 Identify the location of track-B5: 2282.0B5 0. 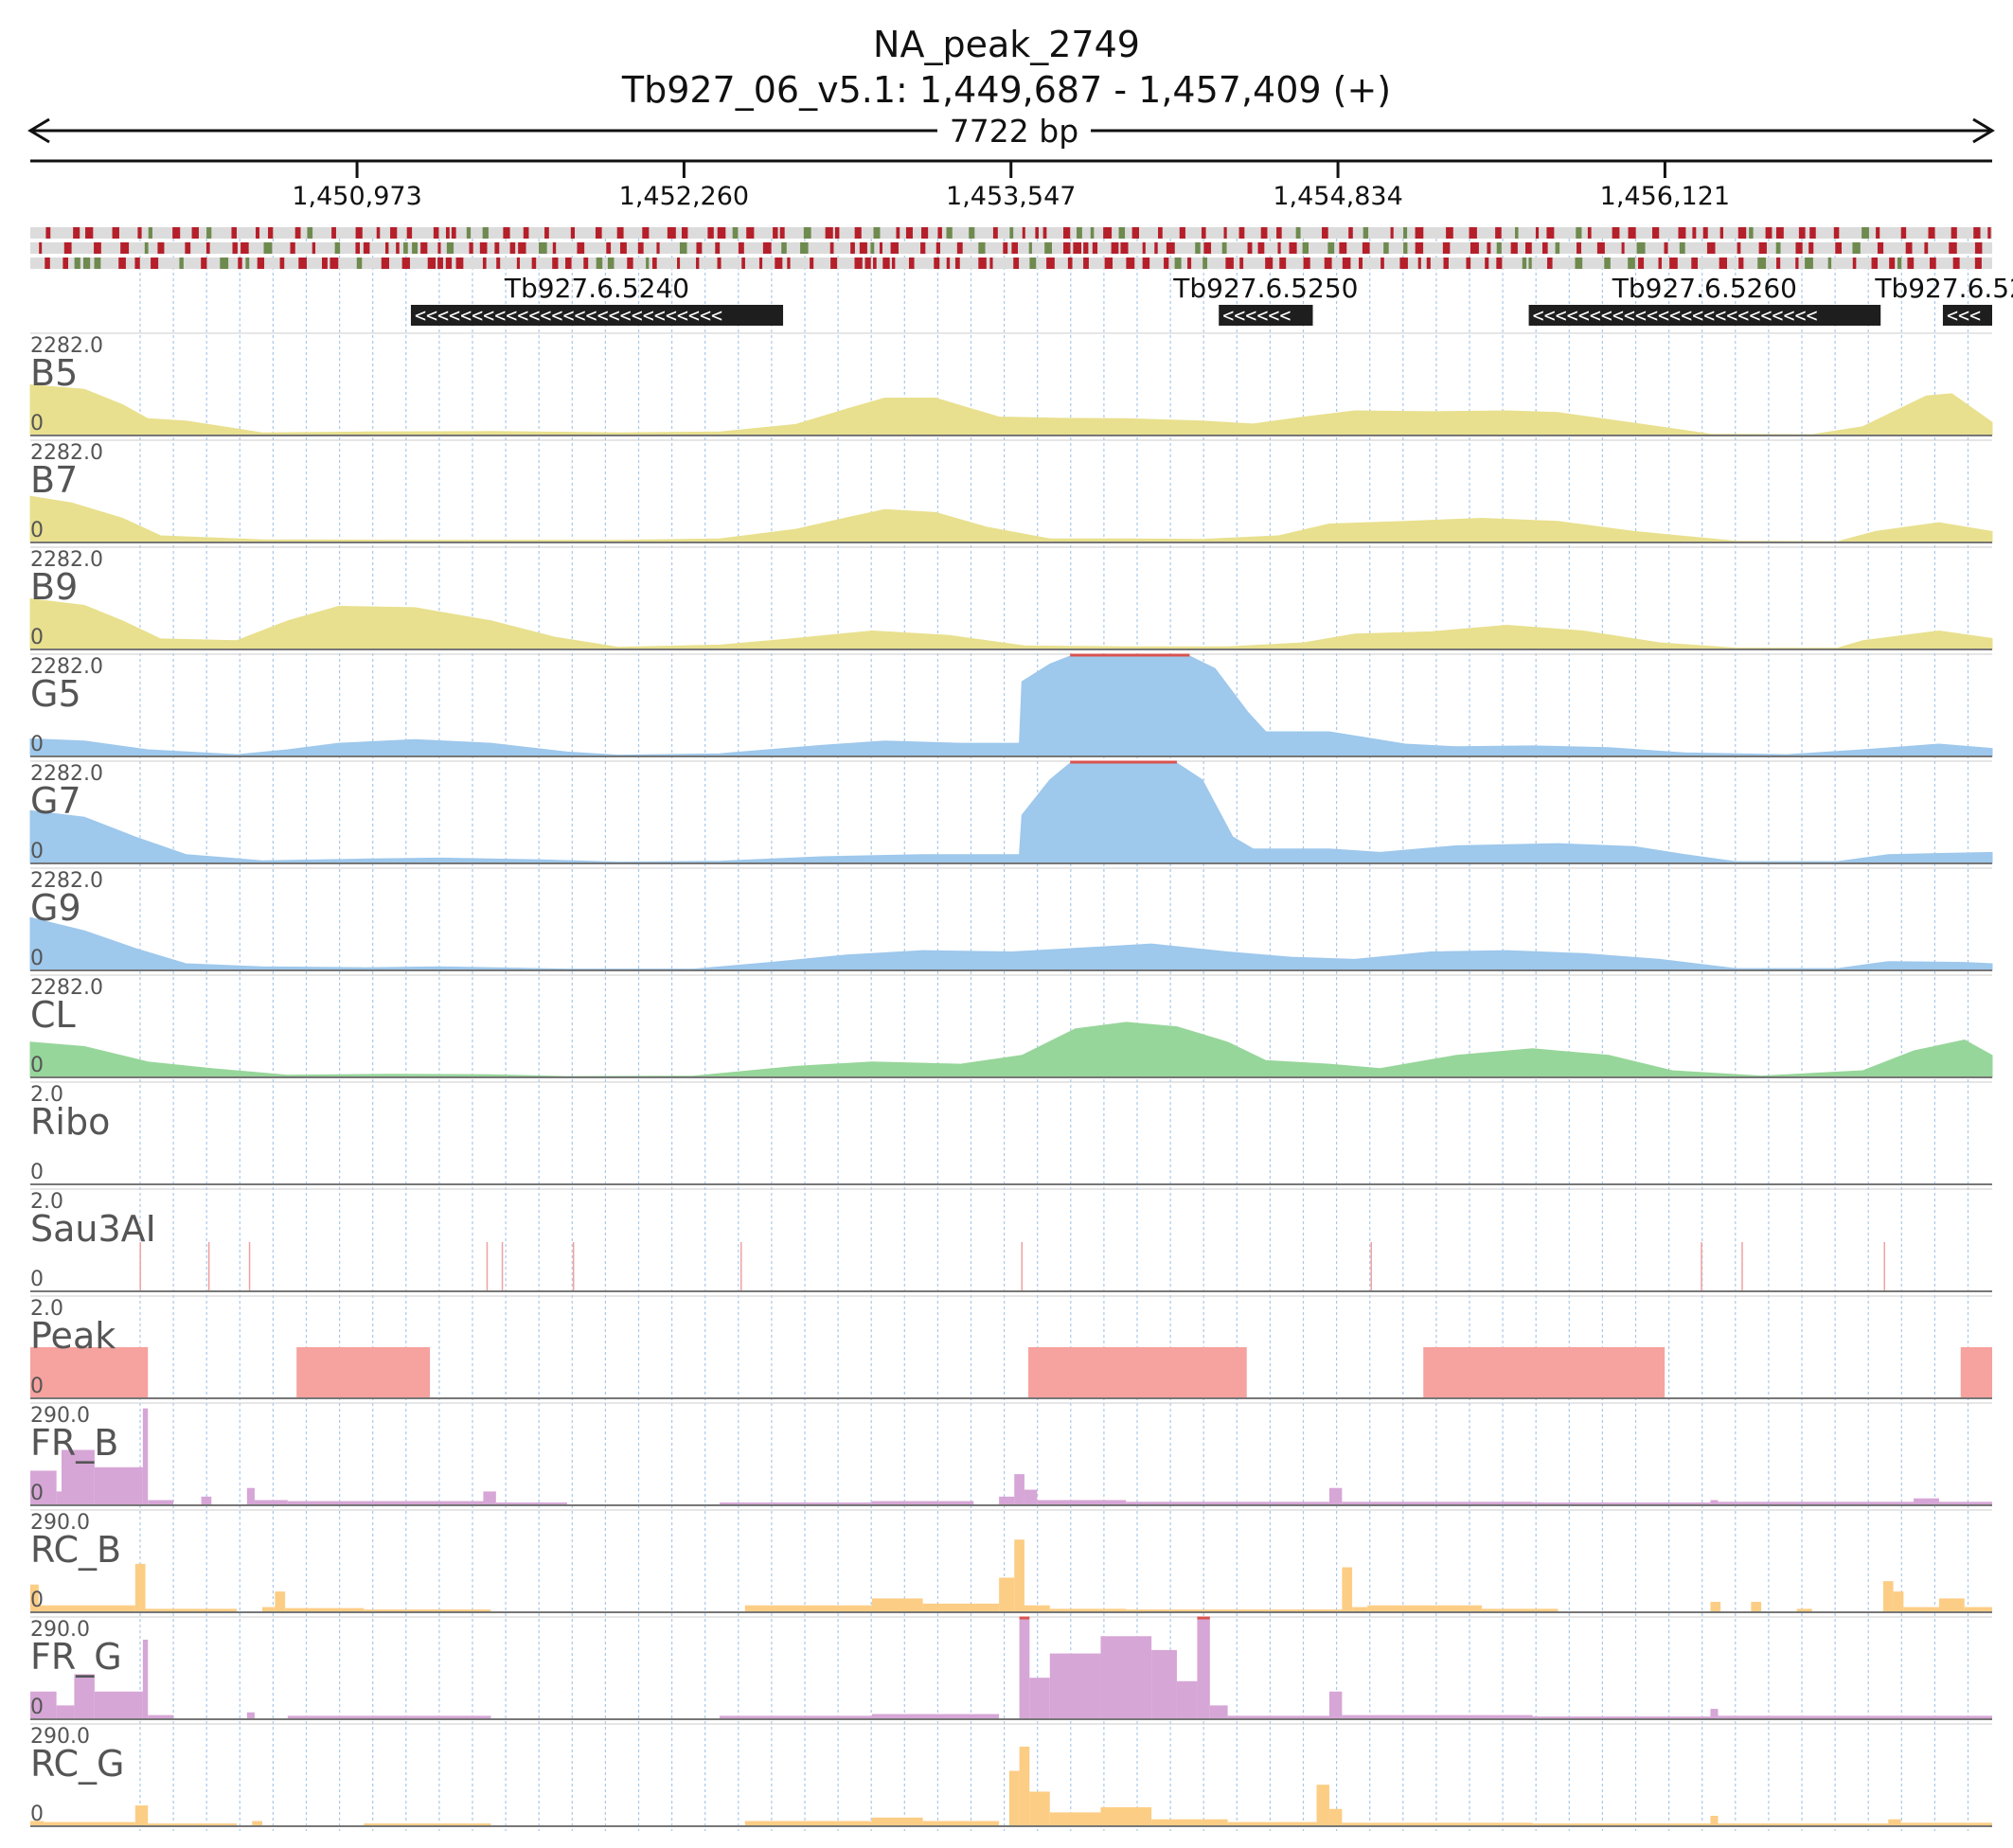
(1011, 384).